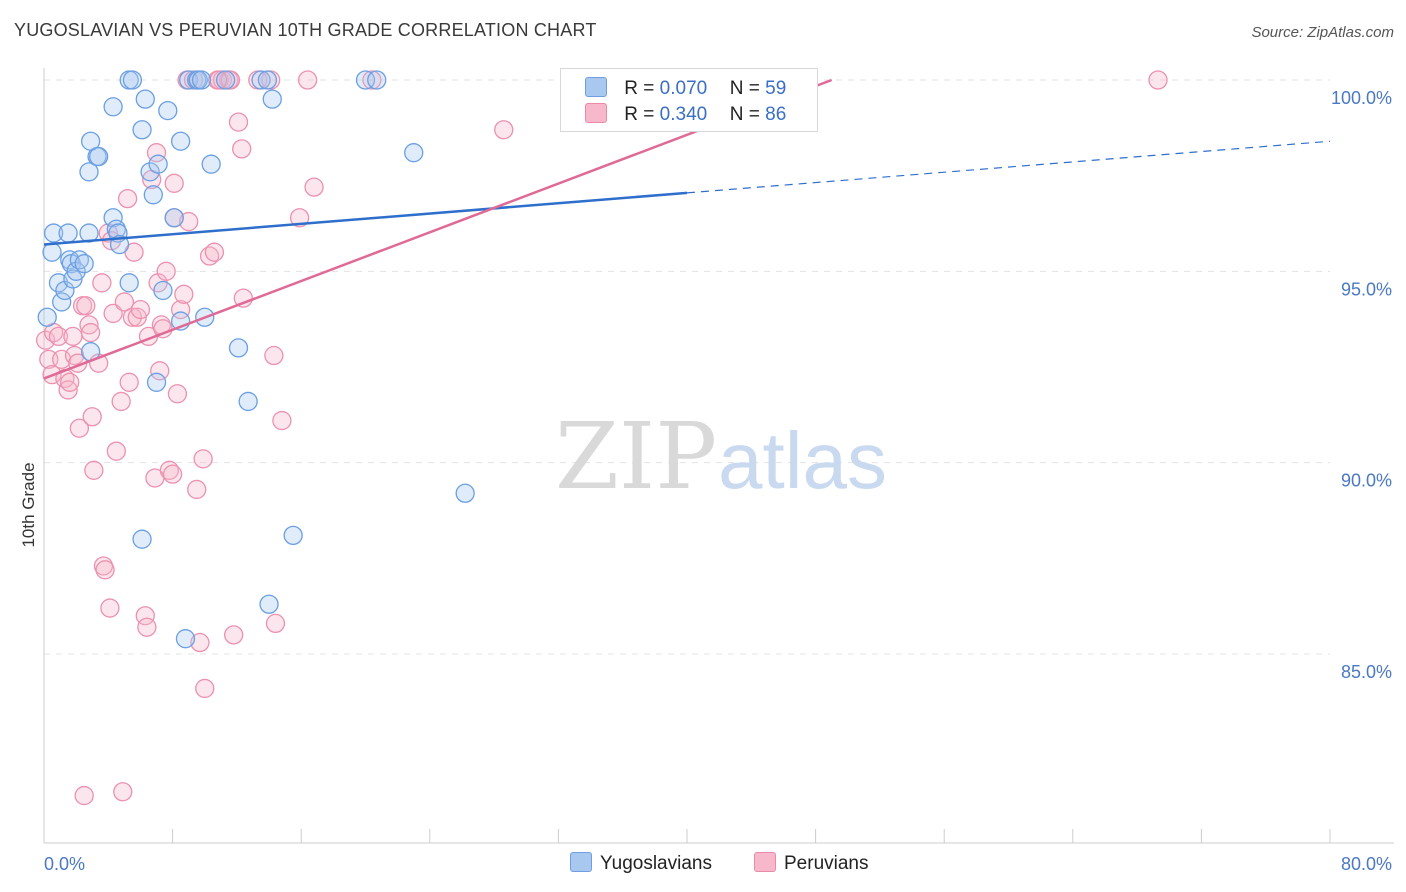 The height and width of the screenshot is (892, 1406). I want to click on yugoslavian-trend-extension, so click(1008, 167).